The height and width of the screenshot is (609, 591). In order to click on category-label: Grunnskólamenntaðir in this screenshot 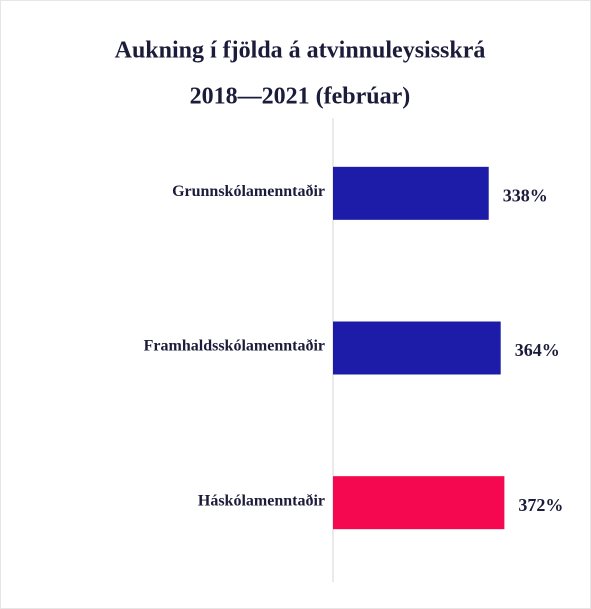, I will do `click(248, 191)`.